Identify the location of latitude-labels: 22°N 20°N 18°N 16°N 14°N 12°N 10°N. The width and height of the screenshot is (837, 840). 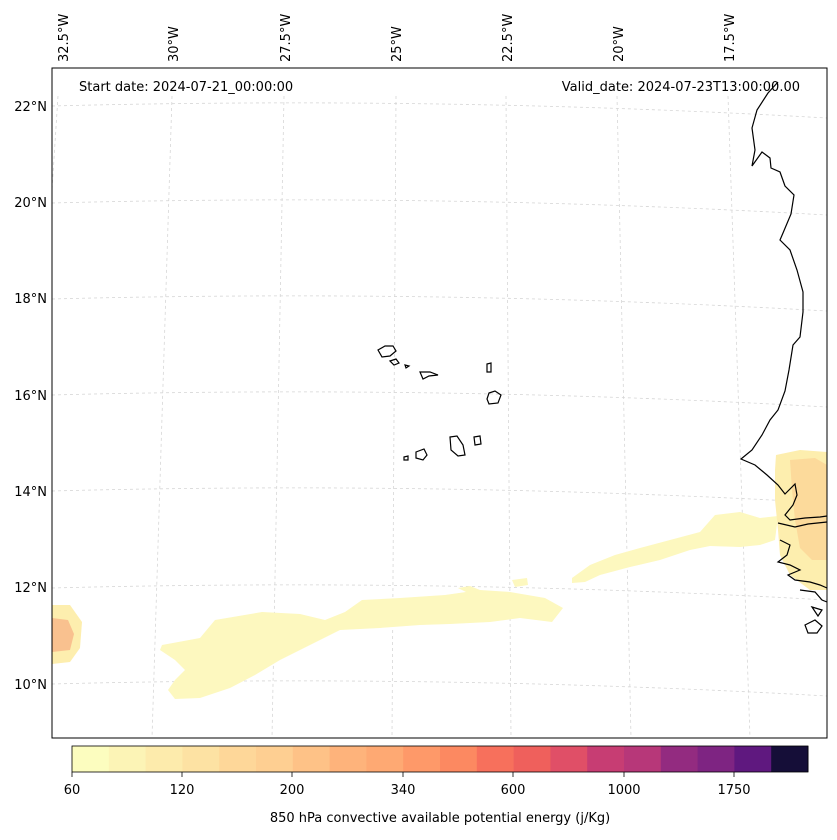
(30, 396).